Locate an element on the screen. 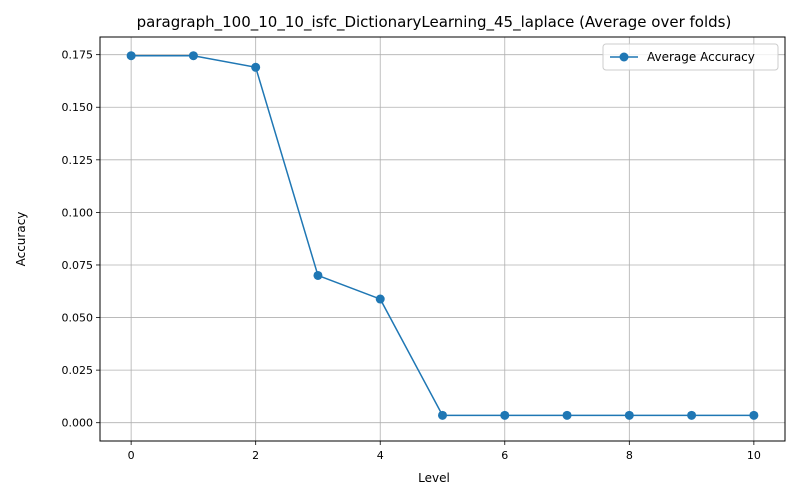  y-tick-label: 0.025 is located at coordinates (78, 370).